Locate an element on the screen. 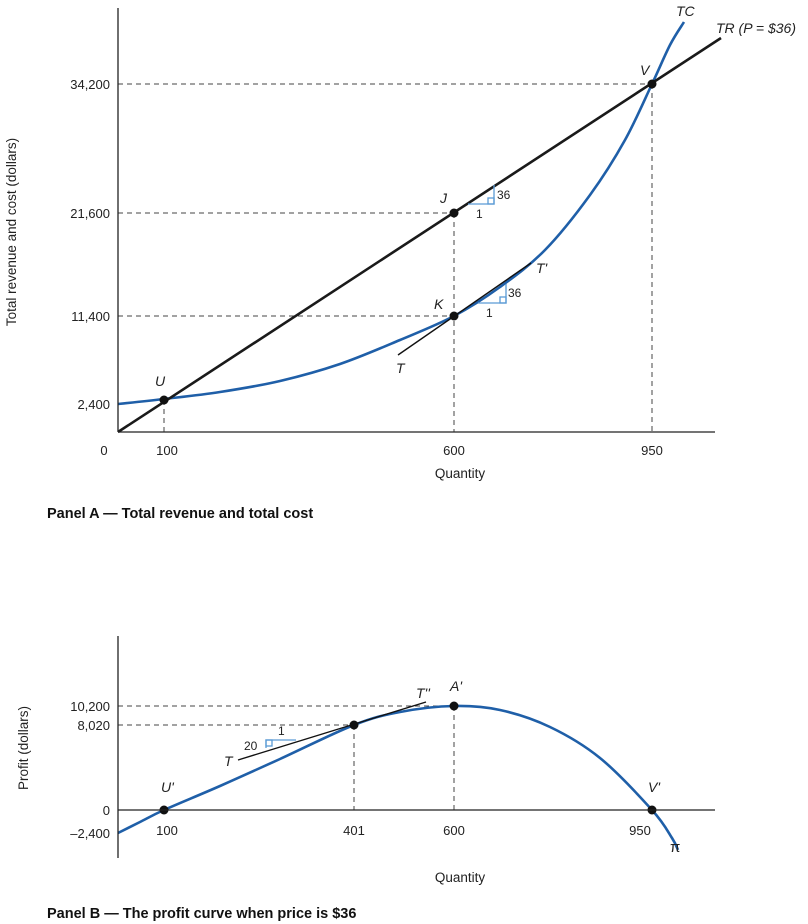 This screenshot has width=808, height=924. point-u-label: U is located at coordinates (160, 381).